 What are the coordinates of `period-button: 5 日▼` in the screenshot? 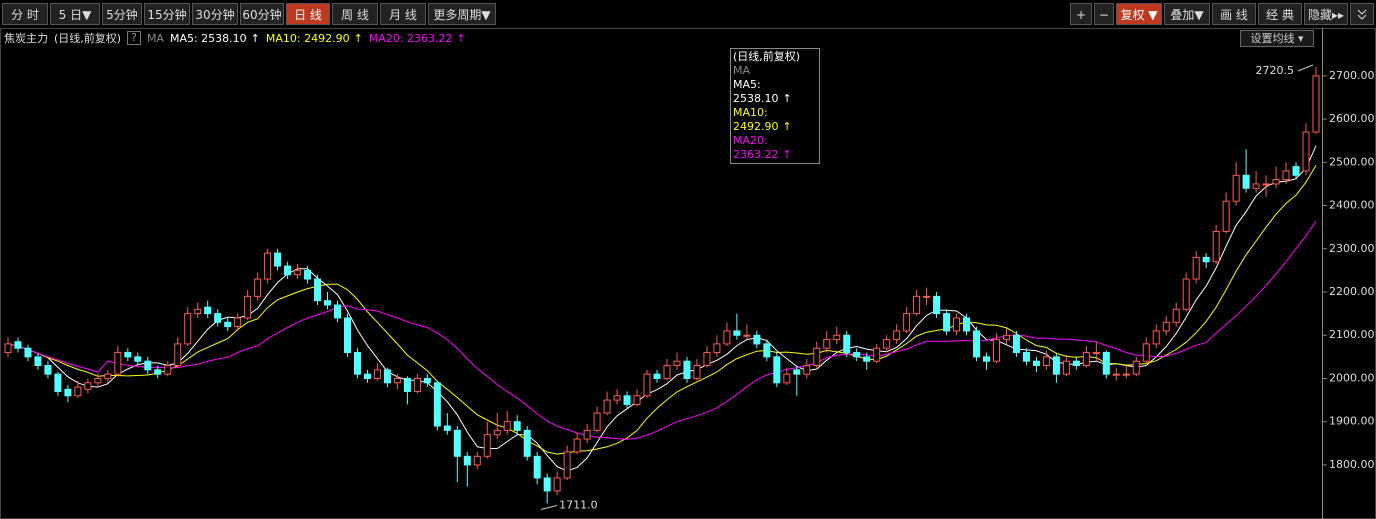 It's located at (75, 14).